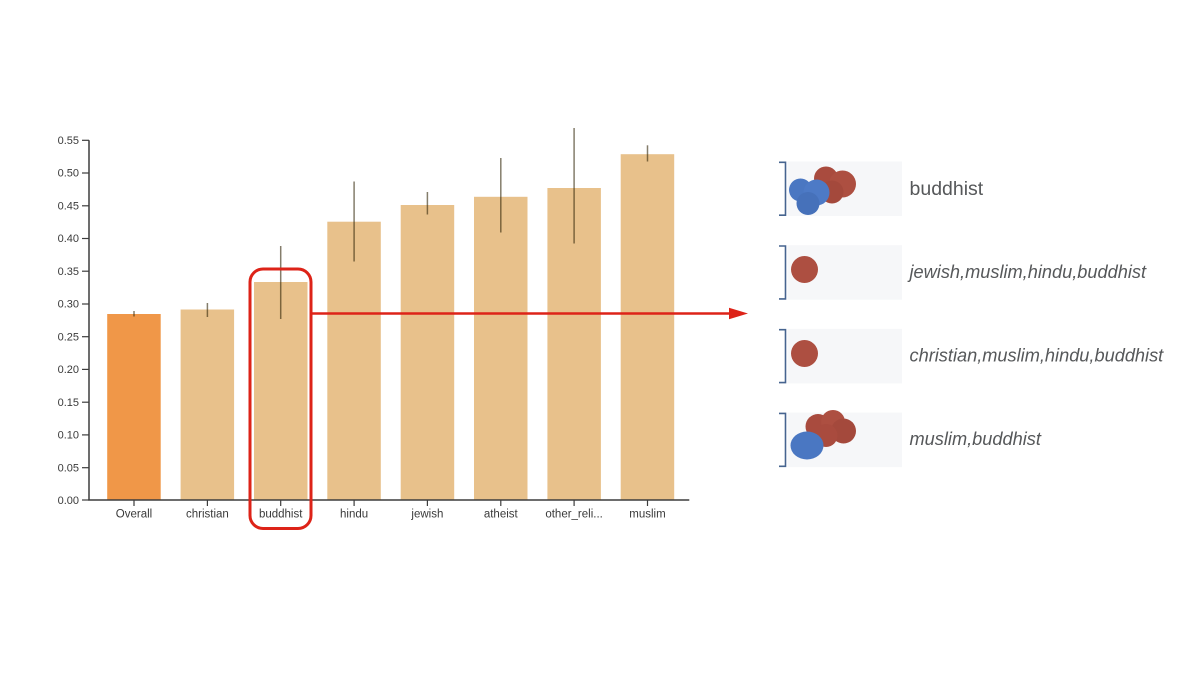  I want to click on svg-text: muslim, so click(647, 515).